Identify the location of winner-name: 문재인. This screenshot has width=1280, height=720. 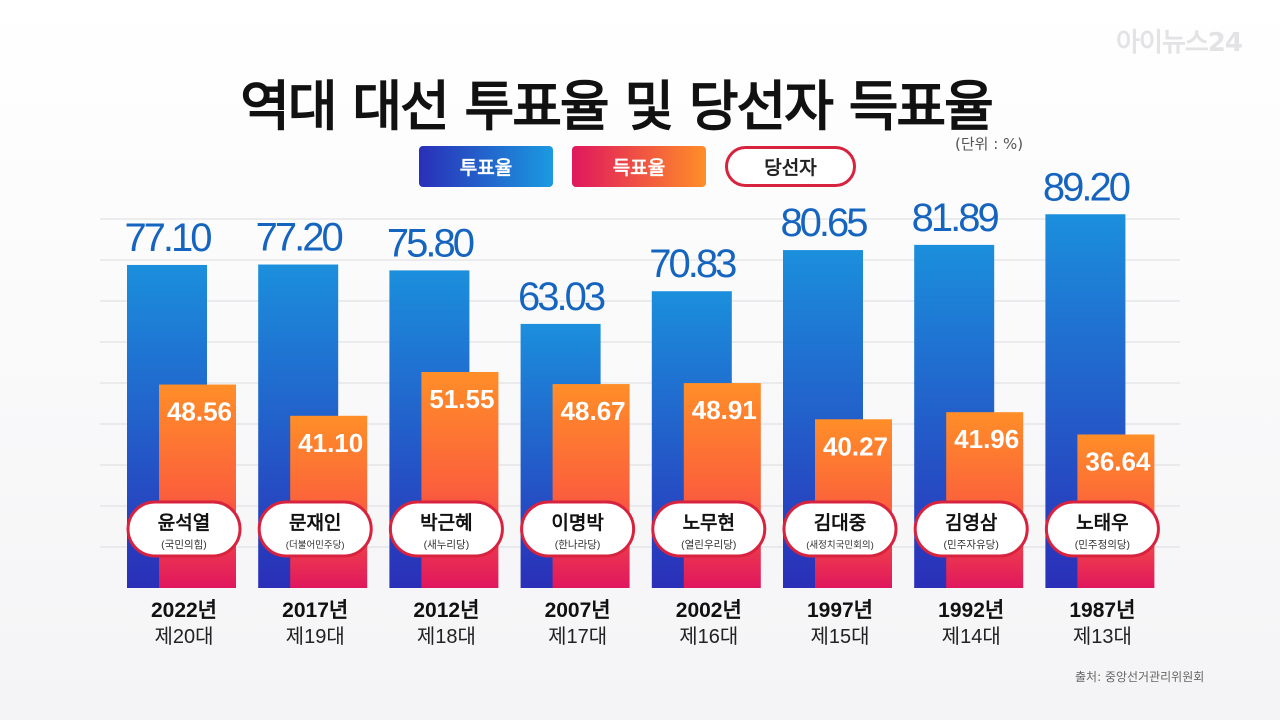
(315, 523).